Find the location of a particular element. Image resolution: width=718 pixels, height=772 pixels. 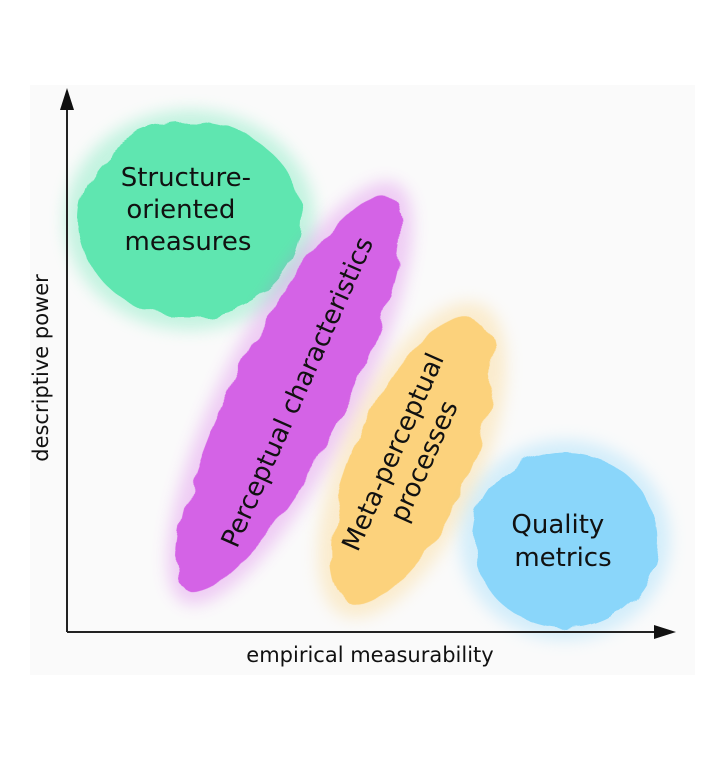

svg-text: Quality metrics is located at coordinates (561, 541).